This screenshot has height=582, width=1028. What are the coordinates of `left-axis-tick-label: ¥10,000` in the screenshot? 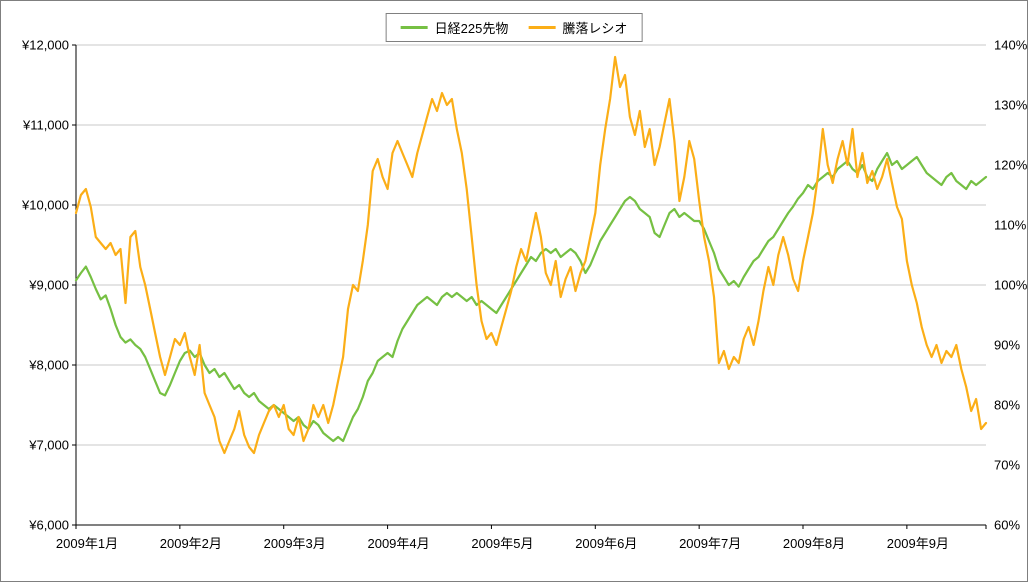 It's located at (45, 205).